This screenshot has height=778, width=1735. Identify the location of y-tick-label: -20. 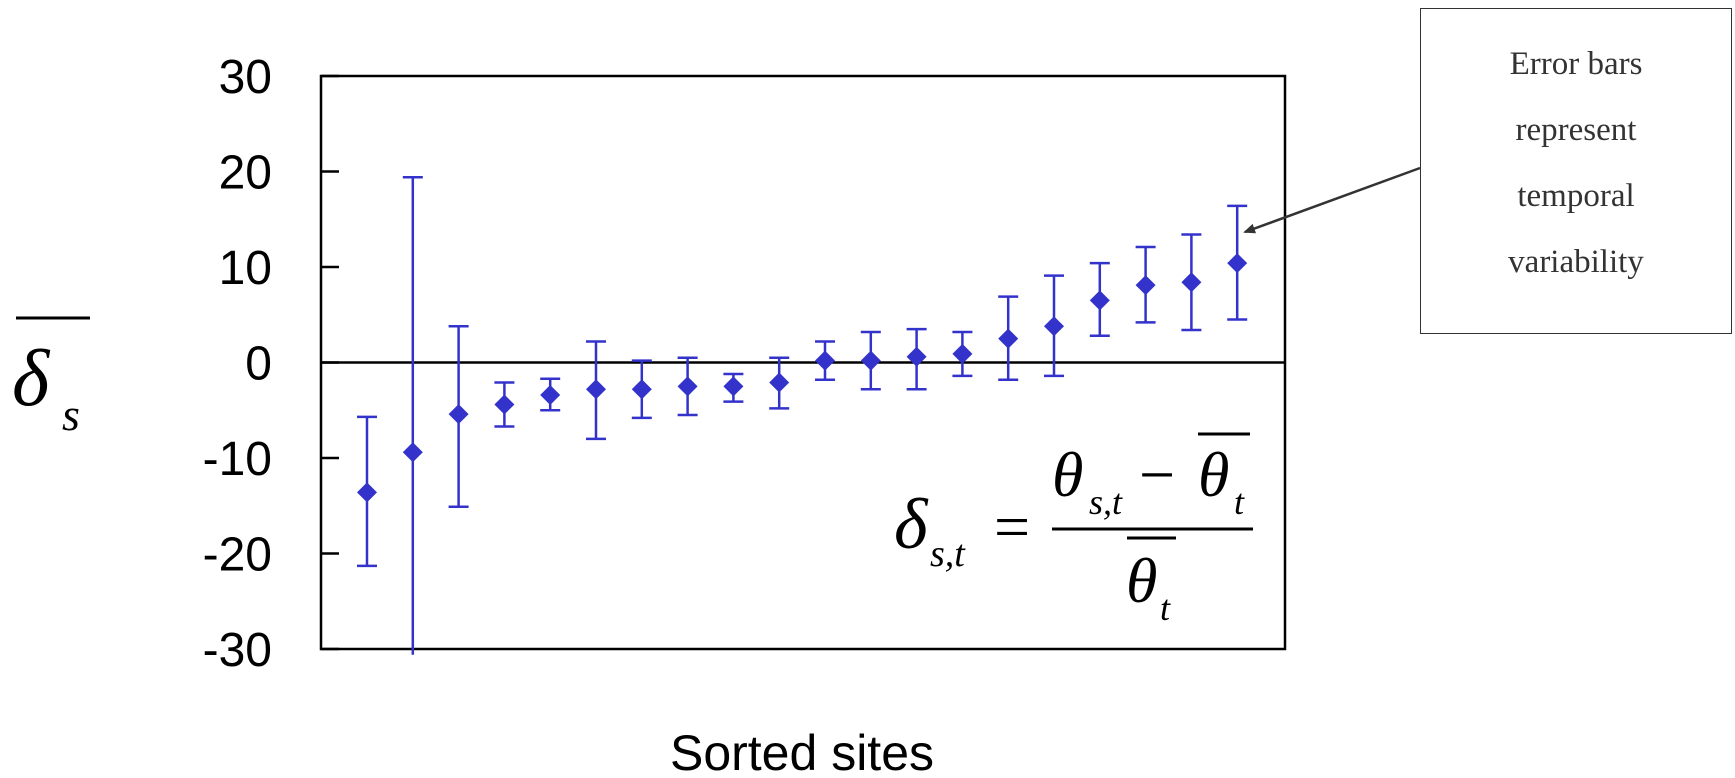
(237, 555).